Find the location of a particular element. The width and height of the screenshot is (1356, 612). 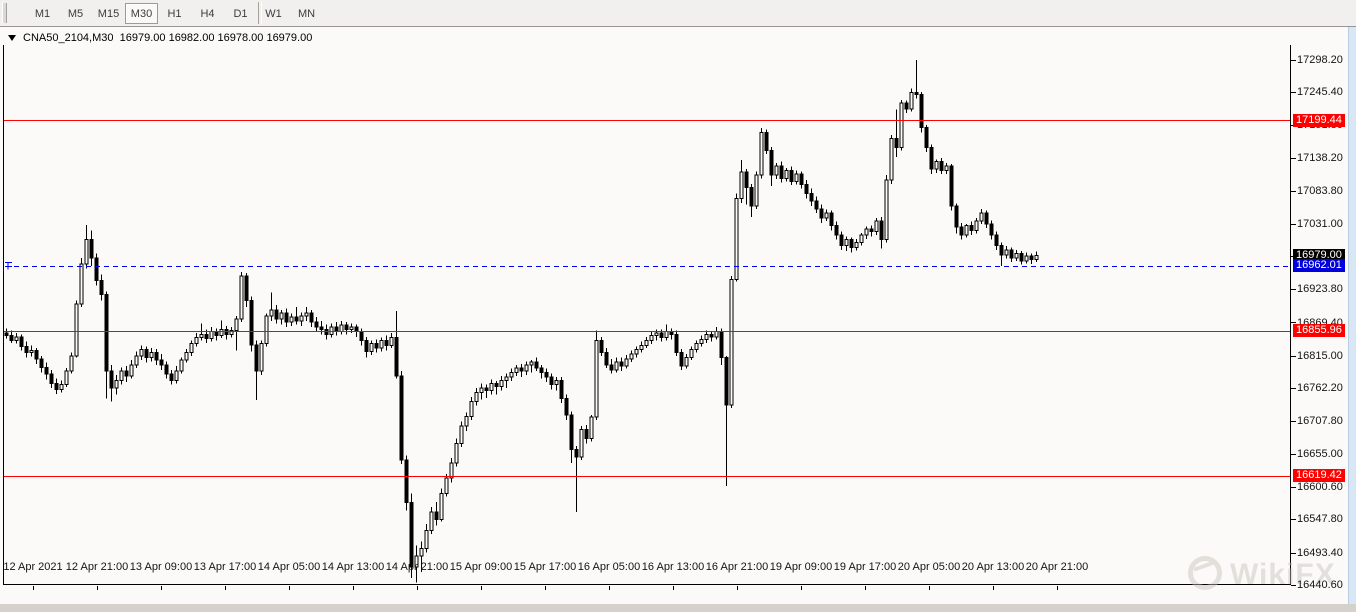

price-axis-label: 17245.40 is located at coordinates (1320, 92).